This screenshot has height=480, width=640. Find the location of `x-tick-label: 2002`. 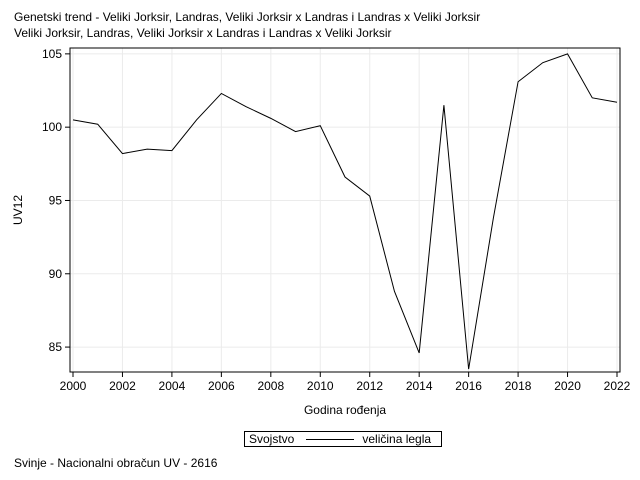

x-tick-label: 2002 is located at coordinates (122, 386).